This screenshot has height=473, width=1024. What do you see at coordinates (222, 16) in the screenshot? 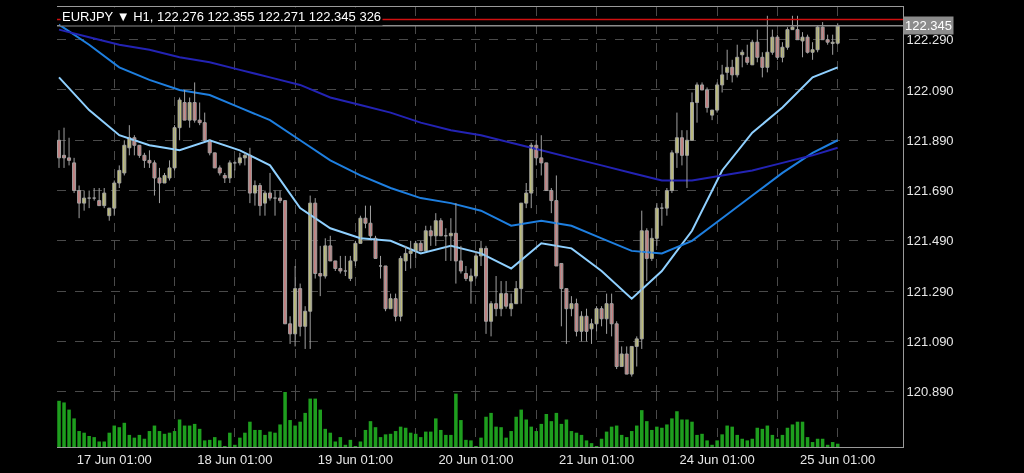
I see `chart-title: EURJPY ▼ H1, 122.276 122.355 122.271 122.345 326` at bounding box center [222, 16].